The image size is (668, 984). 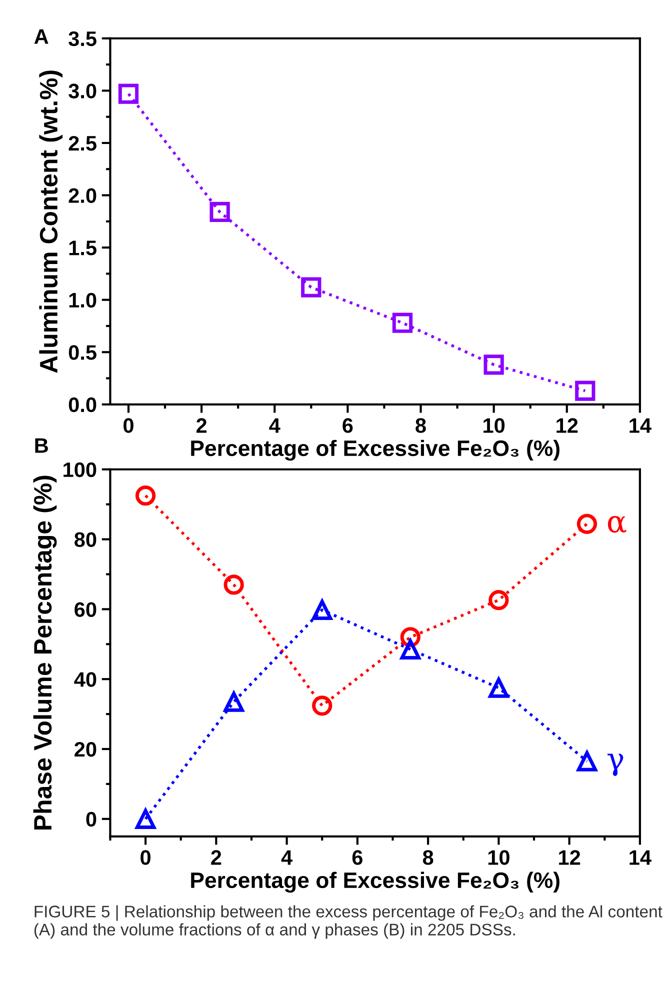 I want to click on series-label: γ, so click(x=616, y=765).